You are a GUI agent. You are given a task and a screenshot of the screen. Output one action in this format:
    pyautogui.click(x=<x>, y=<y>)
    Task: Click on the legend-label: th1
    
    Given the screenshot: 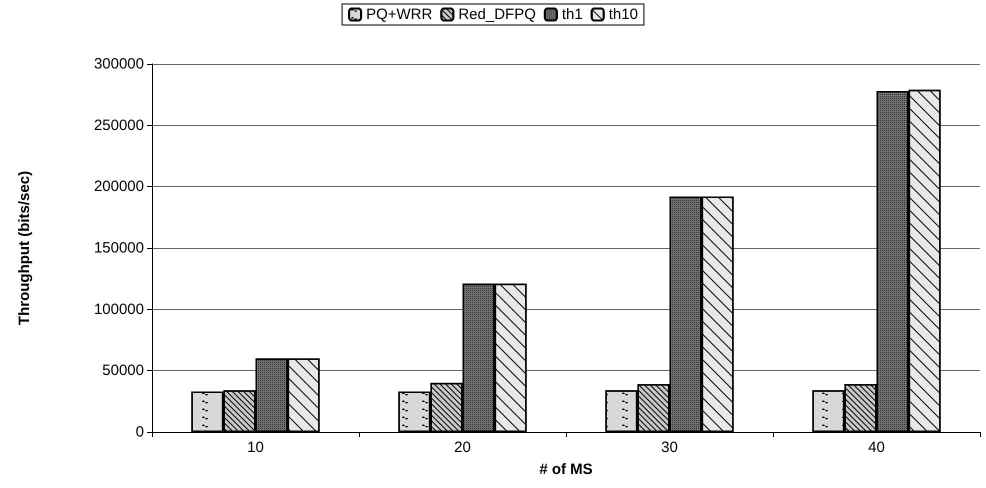 What is the action you would take?
    pyautogui.click(x=572, y=14)
    